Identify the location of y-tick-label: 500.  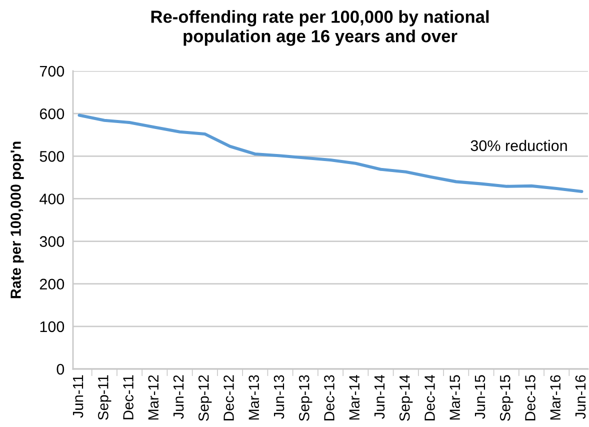
(52, 156).